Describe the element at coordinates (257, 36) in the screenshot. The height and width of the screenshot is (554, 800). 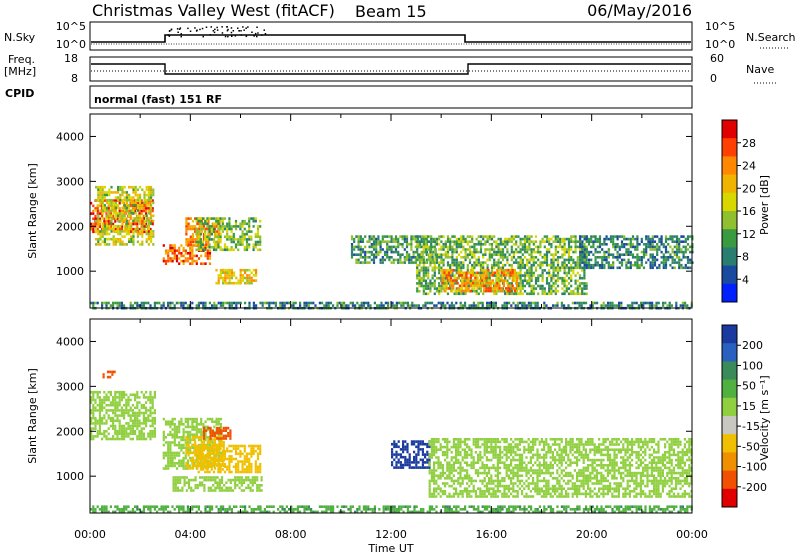
I see `noise-spike-dot` at that location.